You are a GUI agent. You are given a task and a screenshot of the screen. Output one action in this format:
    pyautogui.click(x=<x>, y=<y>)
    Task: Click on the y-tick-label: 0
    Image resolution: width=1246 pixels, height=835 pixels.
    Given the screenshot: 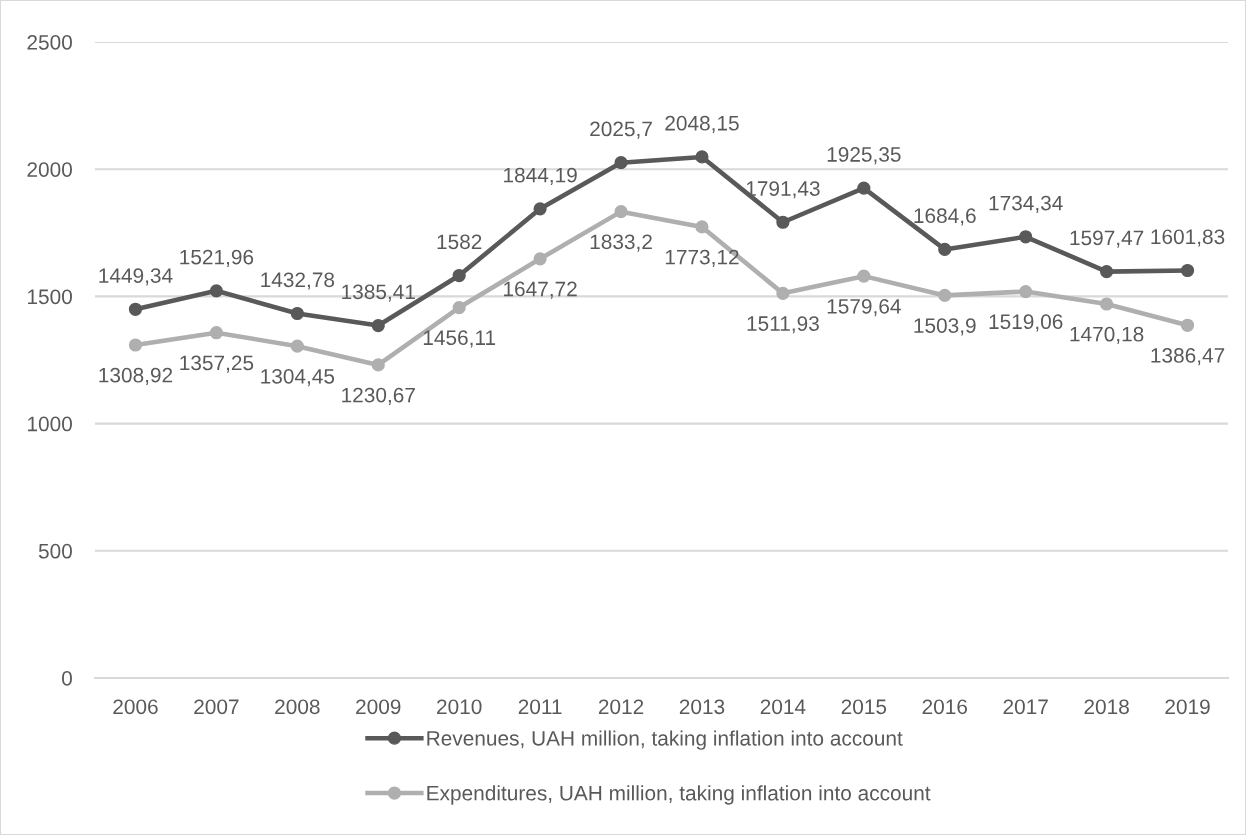 What is the action you would take?
    pyautogui.click(x=67, y=678)
    